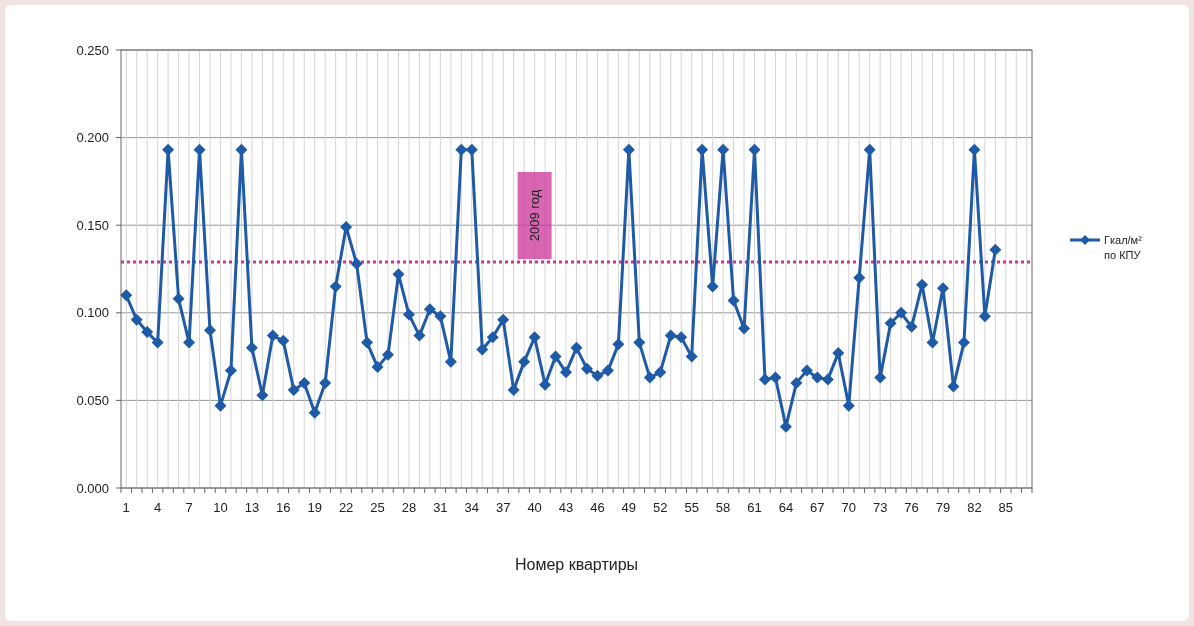 The width and height of the screenshot is (1194, 626). I want to click on x-tick-label: 61, so click(754, 507).